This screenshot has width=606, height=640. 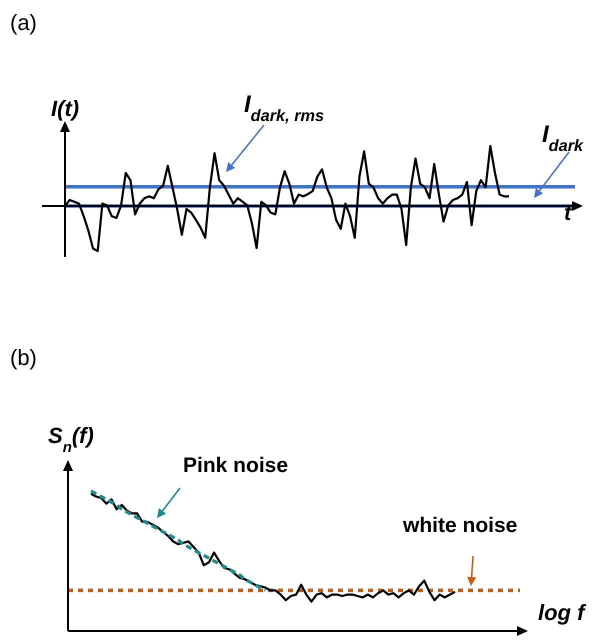 I want to click on ref-line-label: I$_{dark}$, so click(x=563, y=138).